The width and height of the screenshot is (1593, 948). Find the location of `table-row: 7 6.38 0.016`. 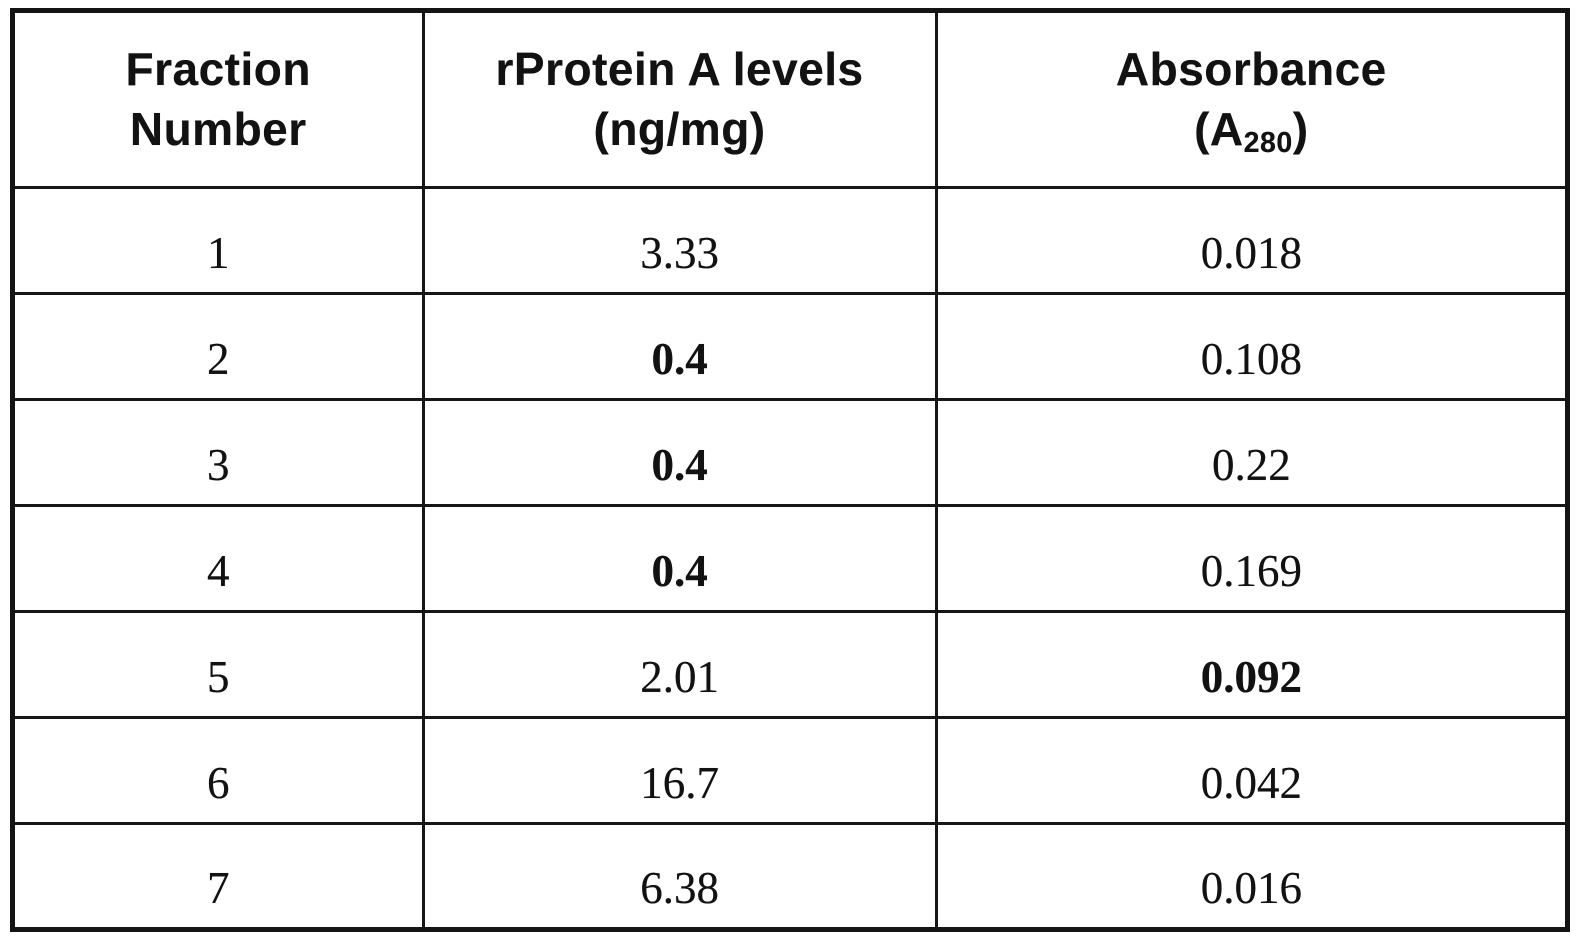

table-row: 7 6.38 0.016 is located at coordinates (790, 876).